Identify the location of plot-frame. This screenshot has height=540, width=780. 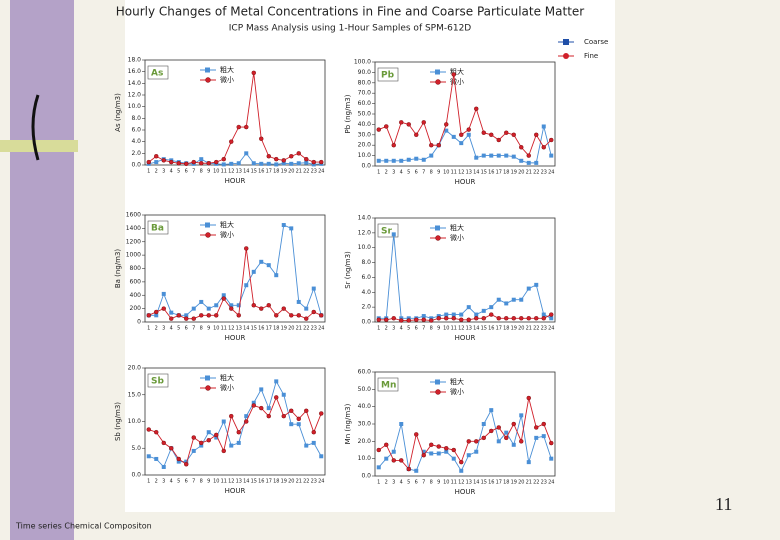
(235, 112).